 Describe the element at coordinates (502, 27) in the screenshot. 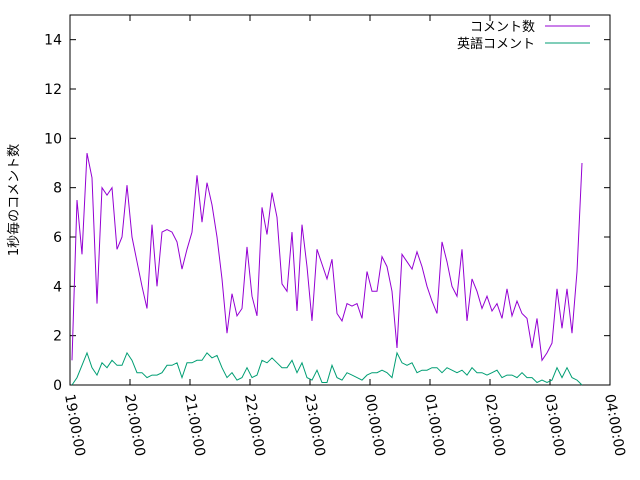

I see `legend-label-0: コメント数` at that location.